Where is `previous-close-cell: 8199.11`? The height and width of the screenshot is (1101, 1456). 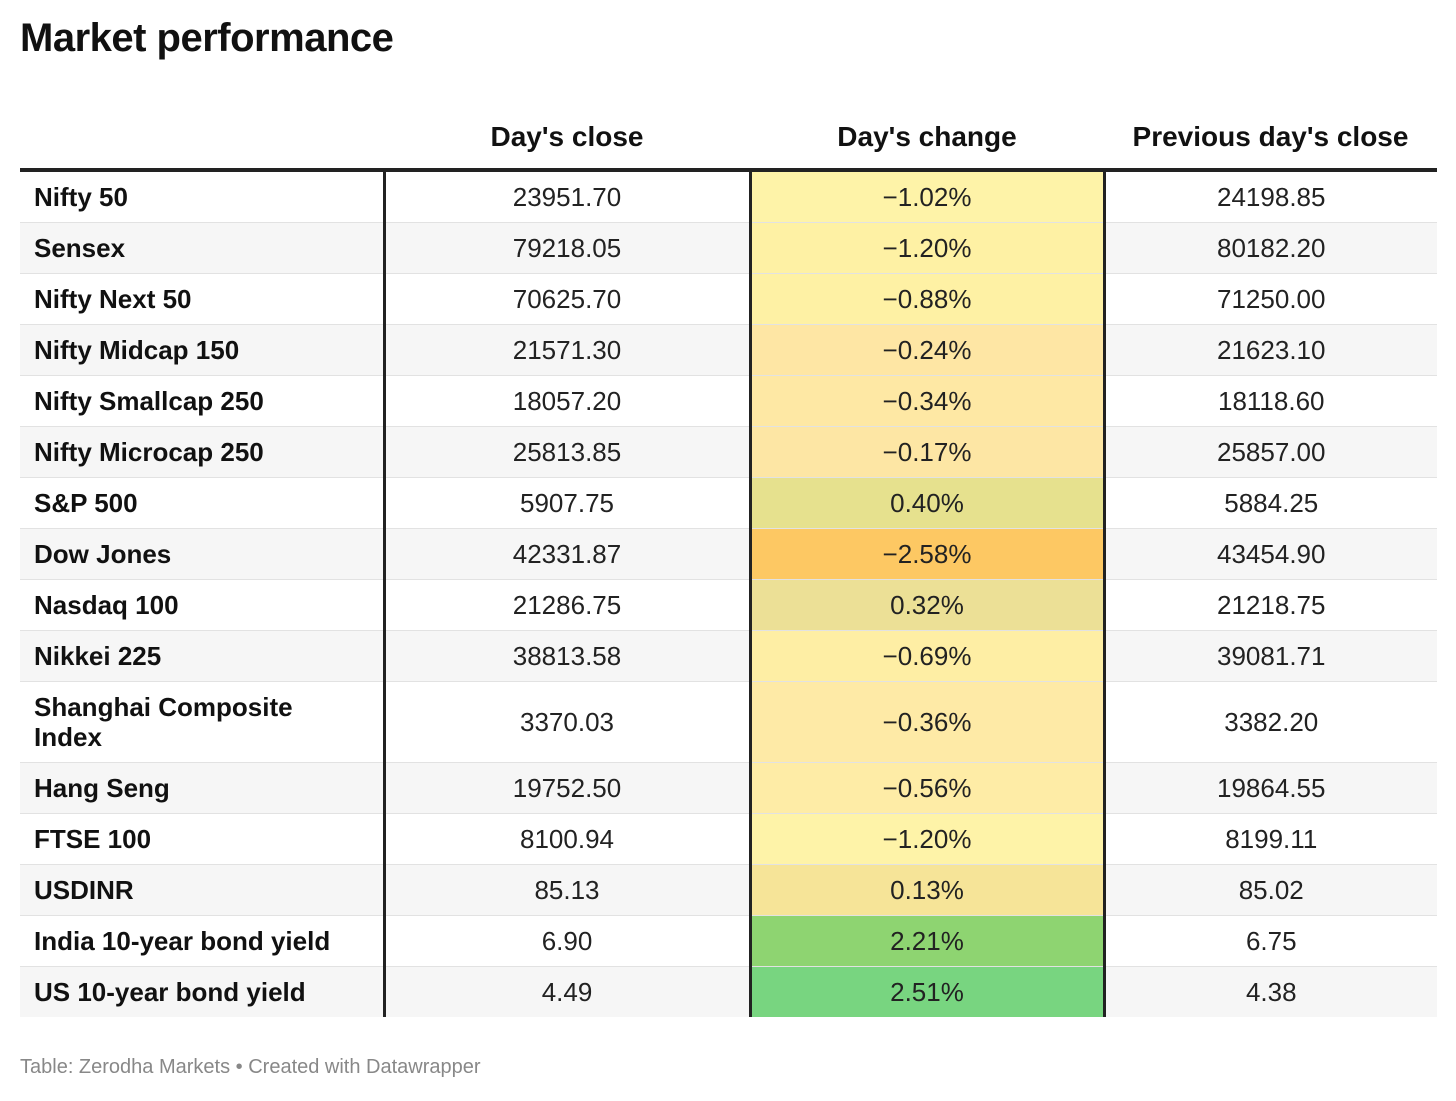
previous-close-cell: 8199.11 is located at coordinates (1270, 839).